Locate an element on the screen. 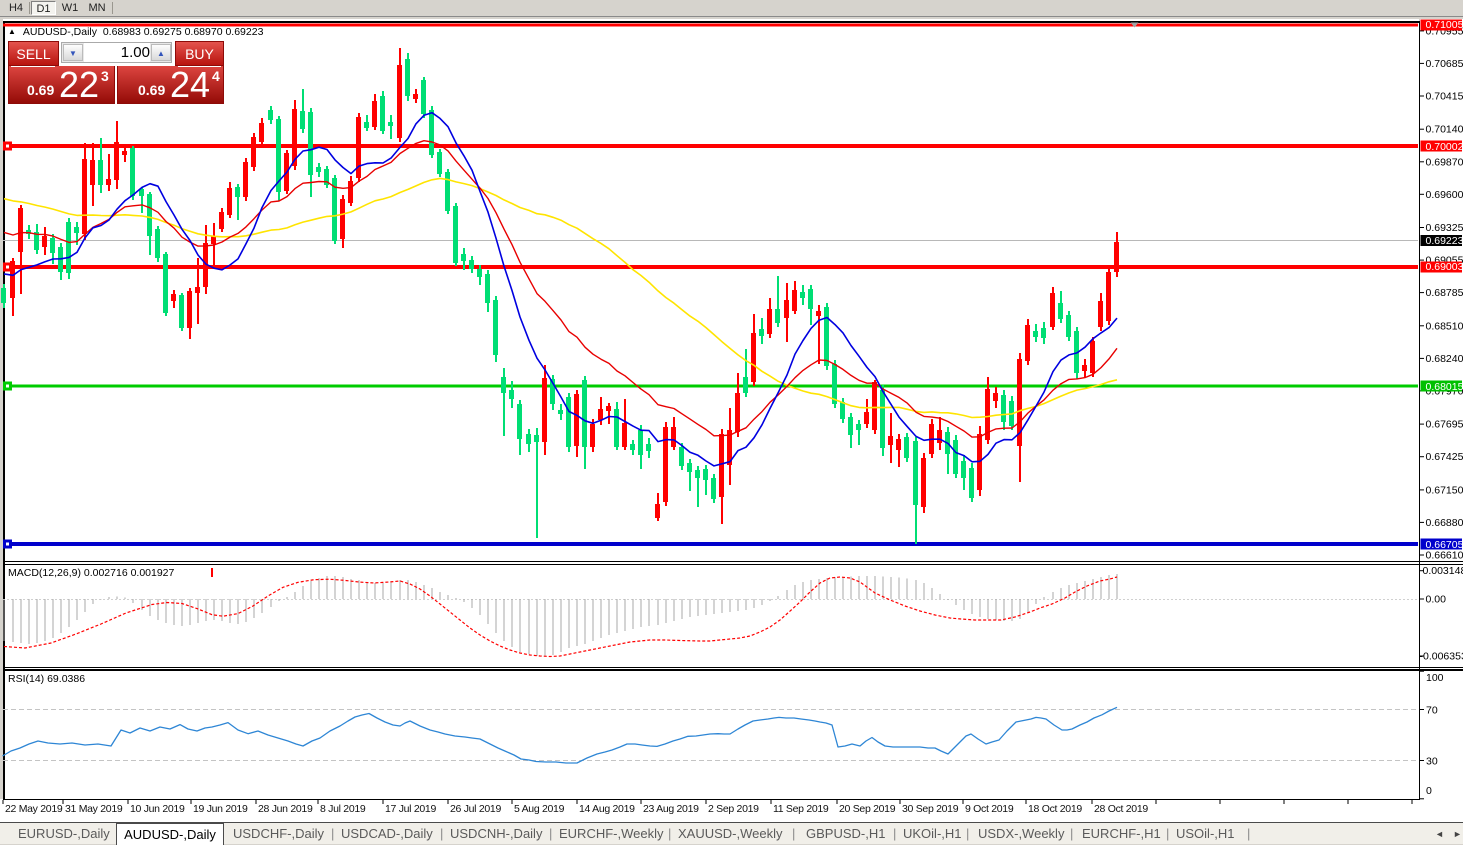 The height and width of the screenshot is (845, 1463). svg-text: 31 May 2019 is located at coordinates (94, 809).